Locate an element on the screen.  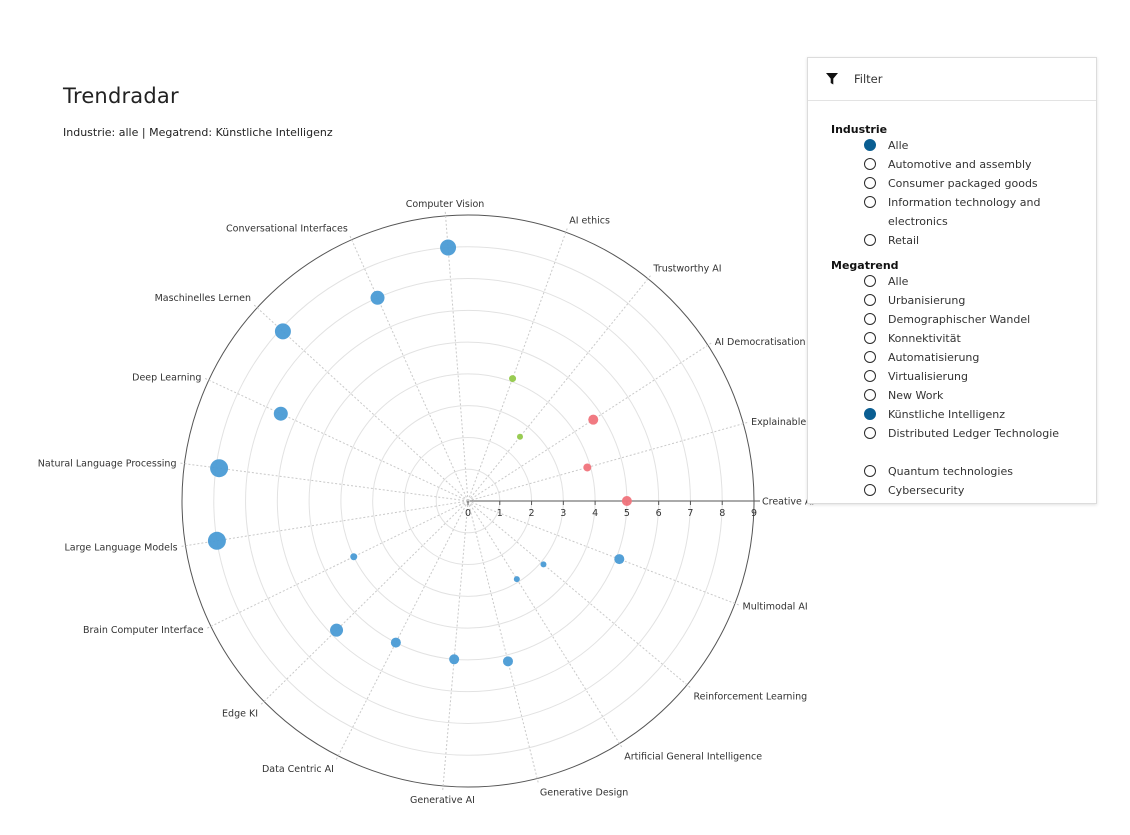
axis-label-trustworthy-ai: Trustworthy AI is located at coordinates (686, 268).